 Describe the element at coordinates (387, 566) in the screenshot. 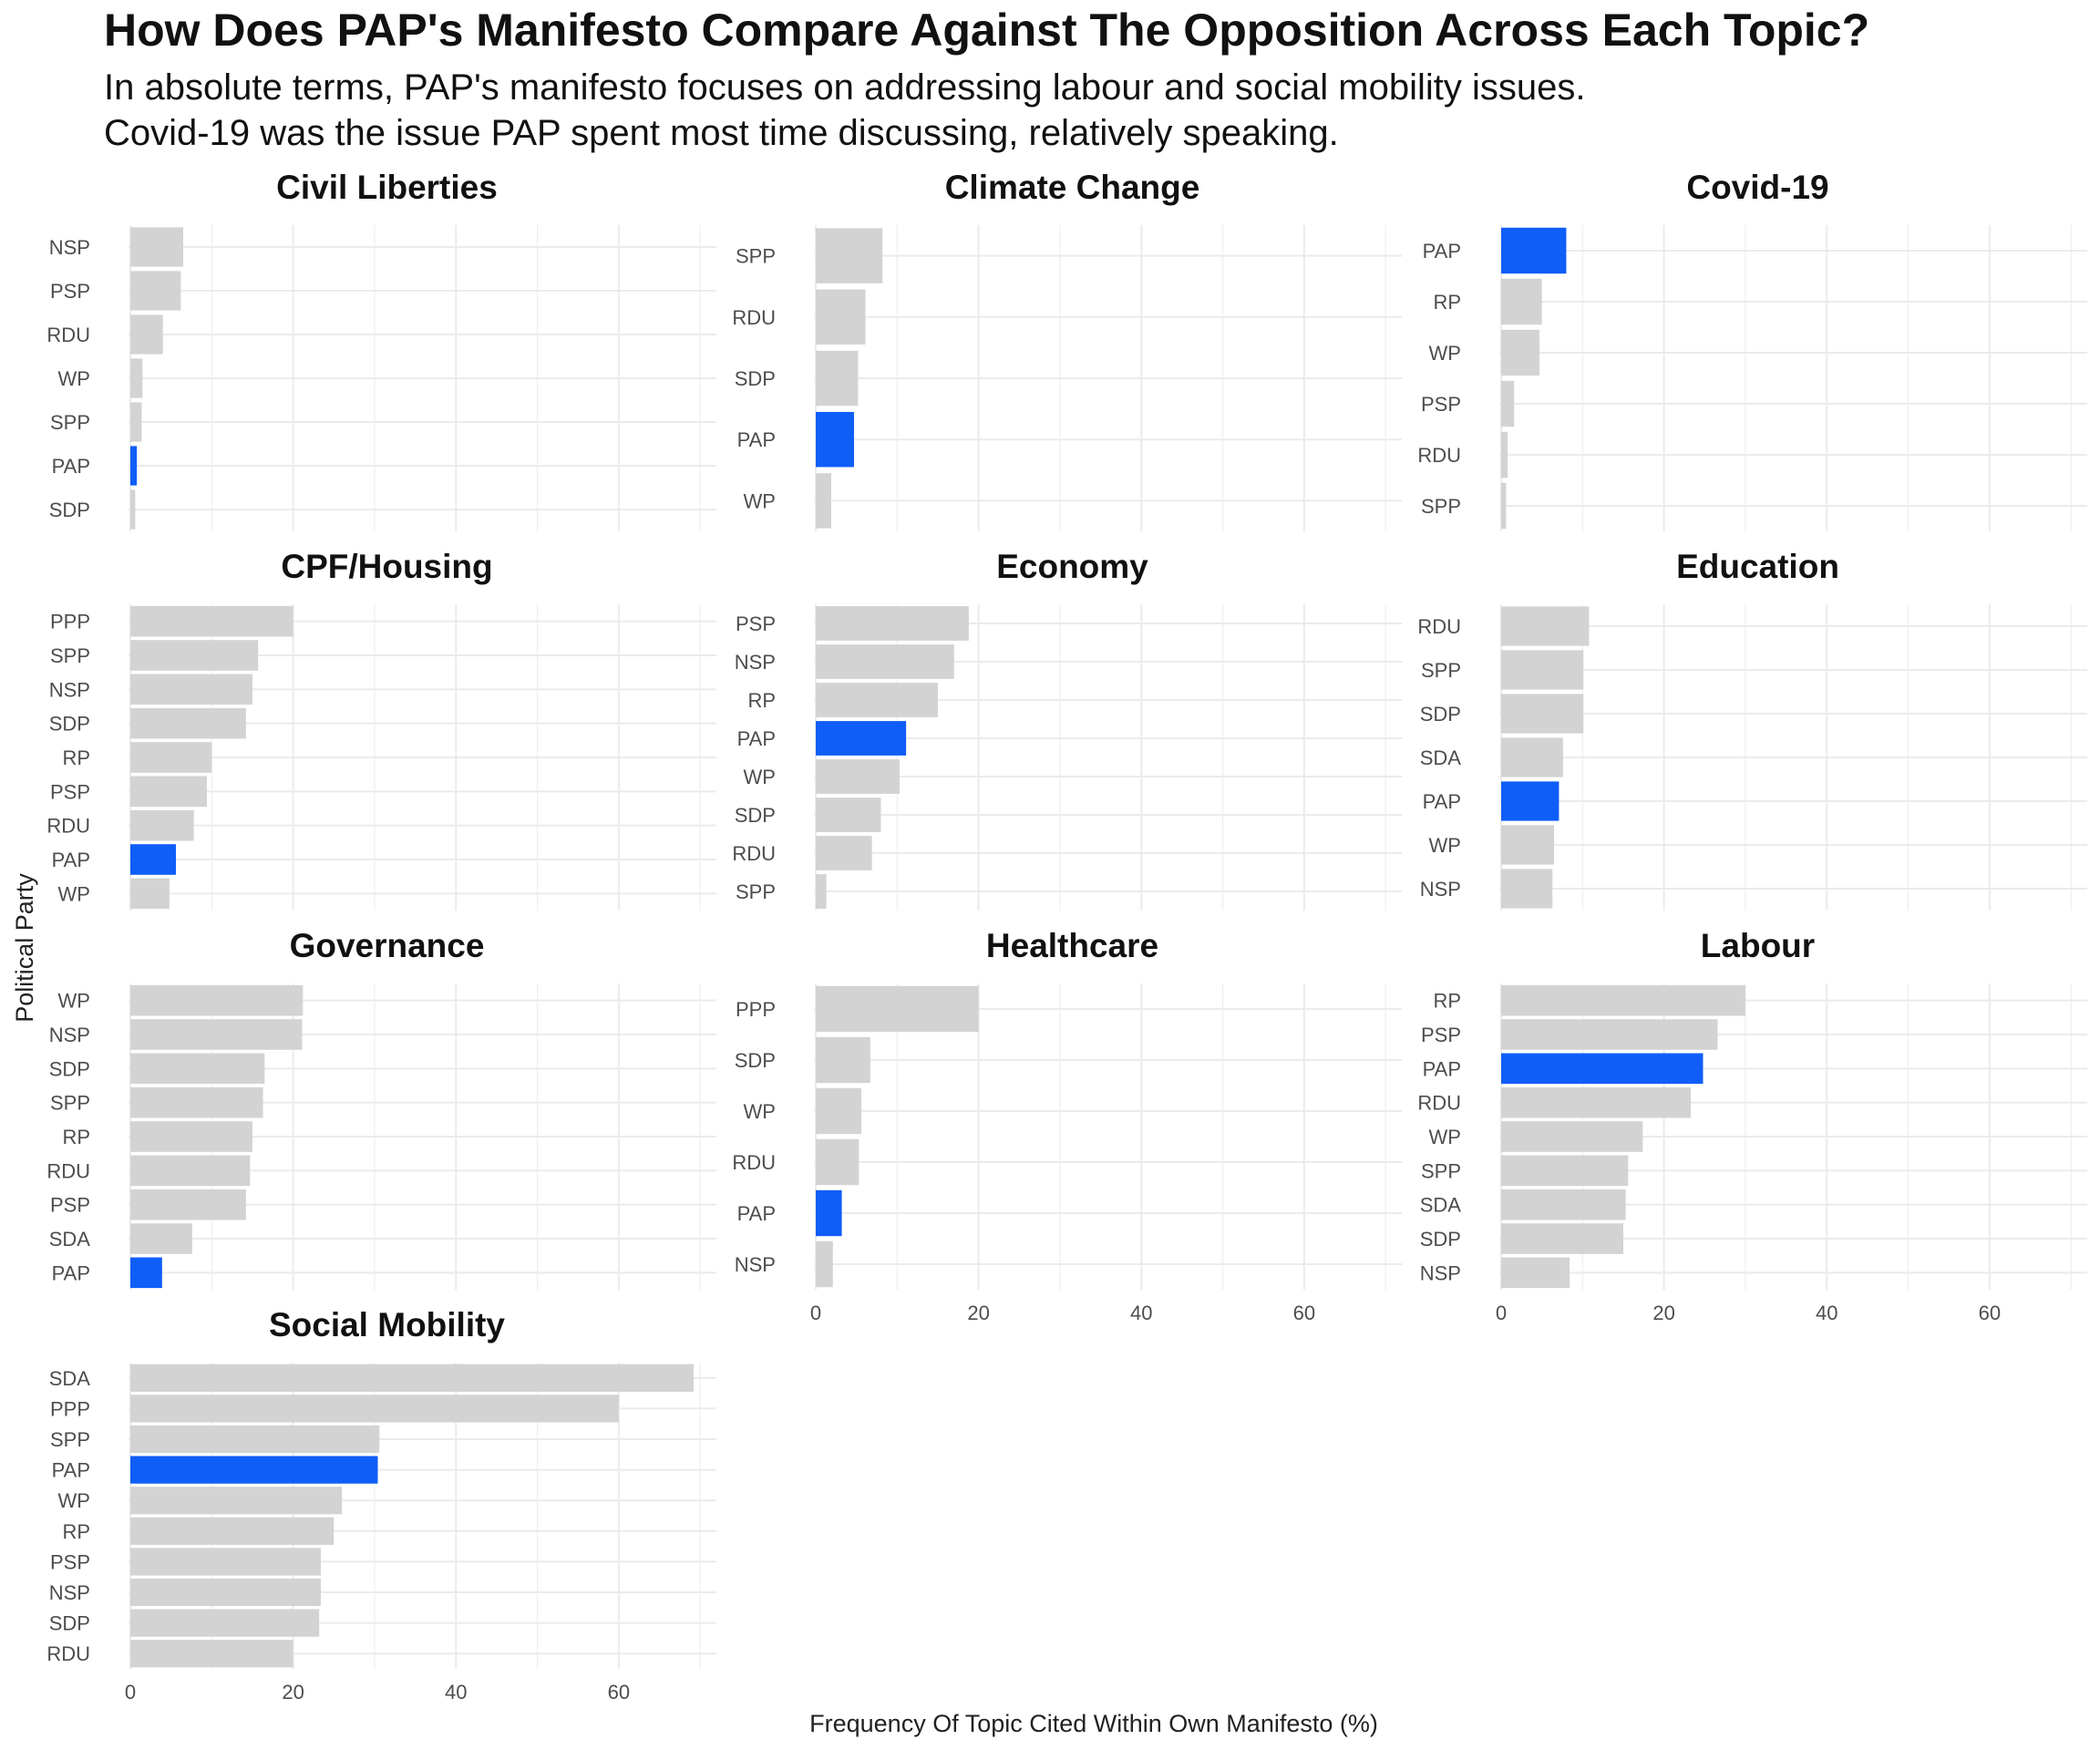

I see `facet-title-cpf-housing: CPF/Housing` at that location.